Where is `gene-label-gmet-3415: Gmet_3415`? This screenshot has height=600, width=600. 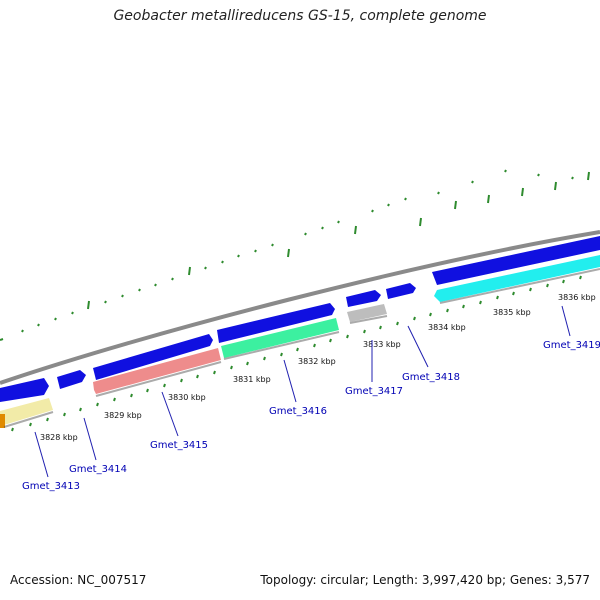 gene-label-gmet-3415: Gmet_3415 is located at coordinates (179, 445).